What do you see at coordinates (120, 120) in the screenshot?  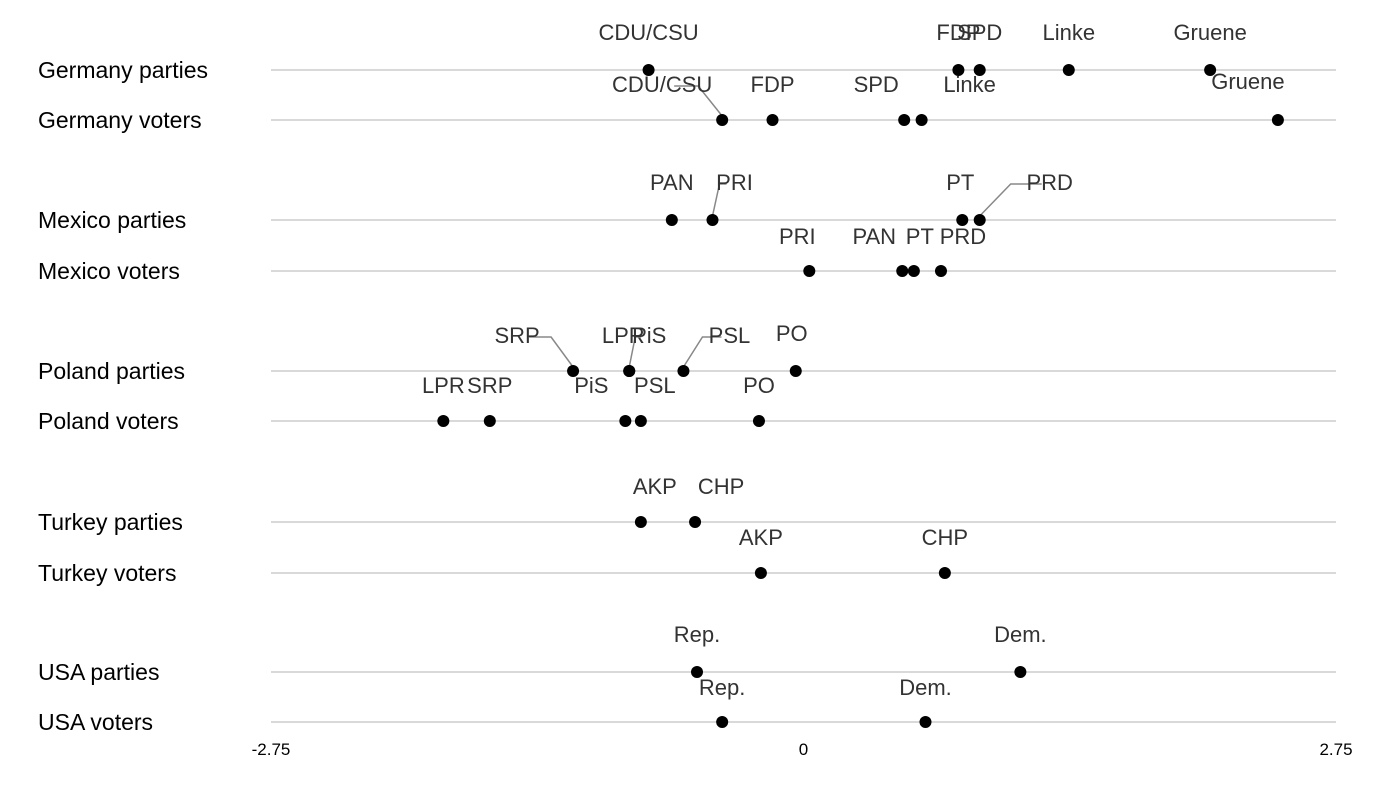 I see `row-label: Germany voters` at bounding box center [120, 120].